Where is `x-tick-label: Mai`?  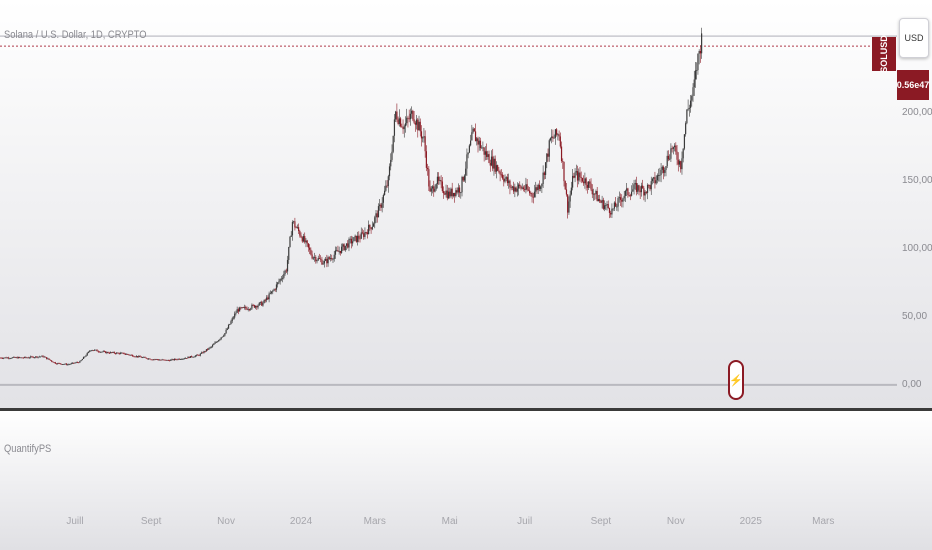
x-tick-label: Mai is located at coordinates (449, 521).